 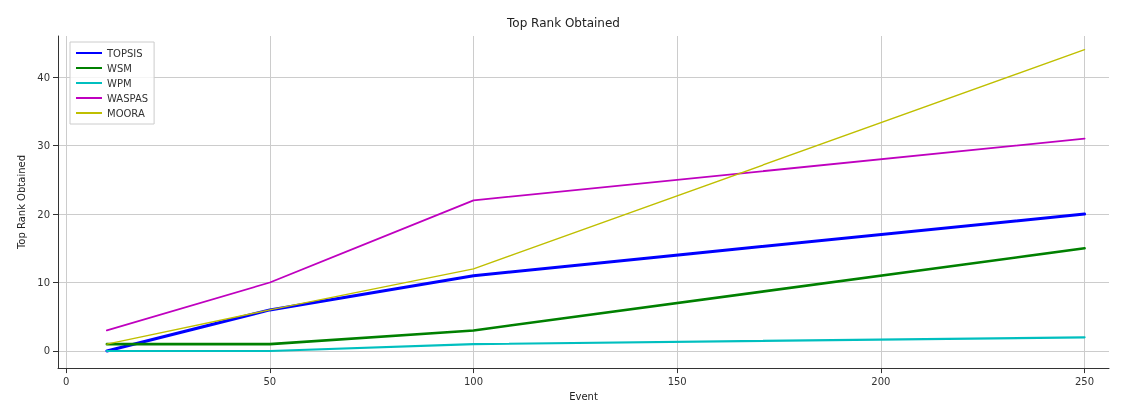 I want to click on legend-label: WASPAS, so click(x=128, y=98).